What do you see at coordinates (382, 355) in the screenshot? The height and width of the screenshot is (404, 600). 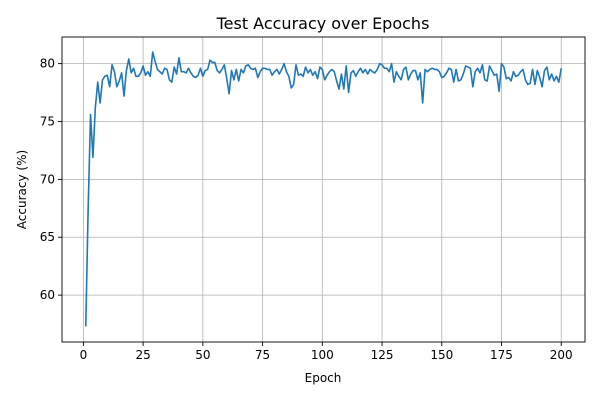 I see `x-tick-label: 125` at bounding box center [382, 355].